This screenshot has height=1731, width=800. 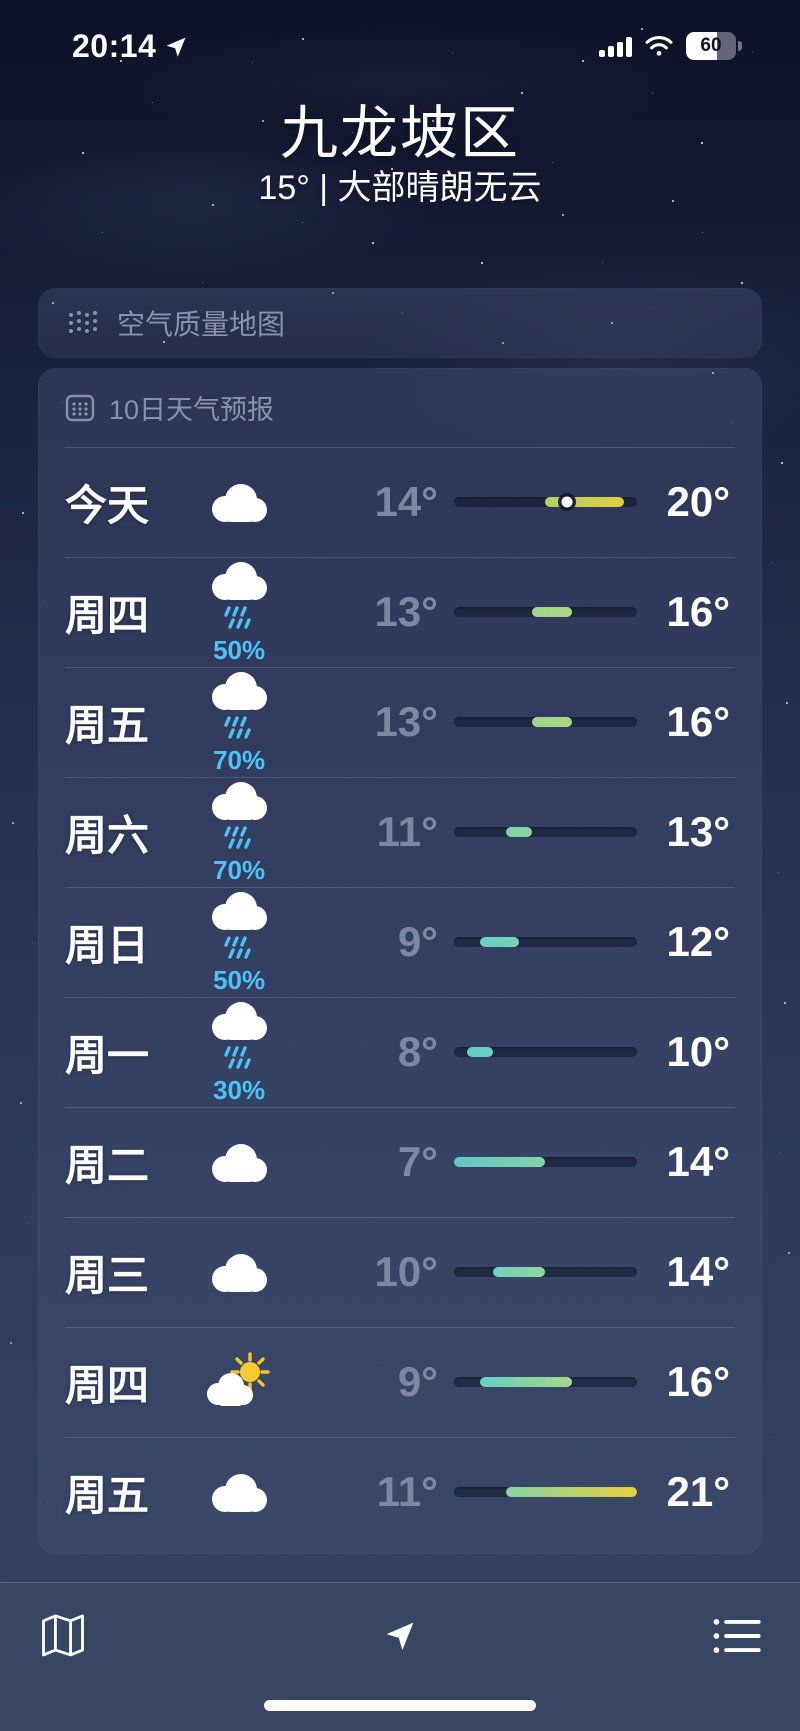 I want to click on cloud-sun-icon, so click(x=239, y=1382).